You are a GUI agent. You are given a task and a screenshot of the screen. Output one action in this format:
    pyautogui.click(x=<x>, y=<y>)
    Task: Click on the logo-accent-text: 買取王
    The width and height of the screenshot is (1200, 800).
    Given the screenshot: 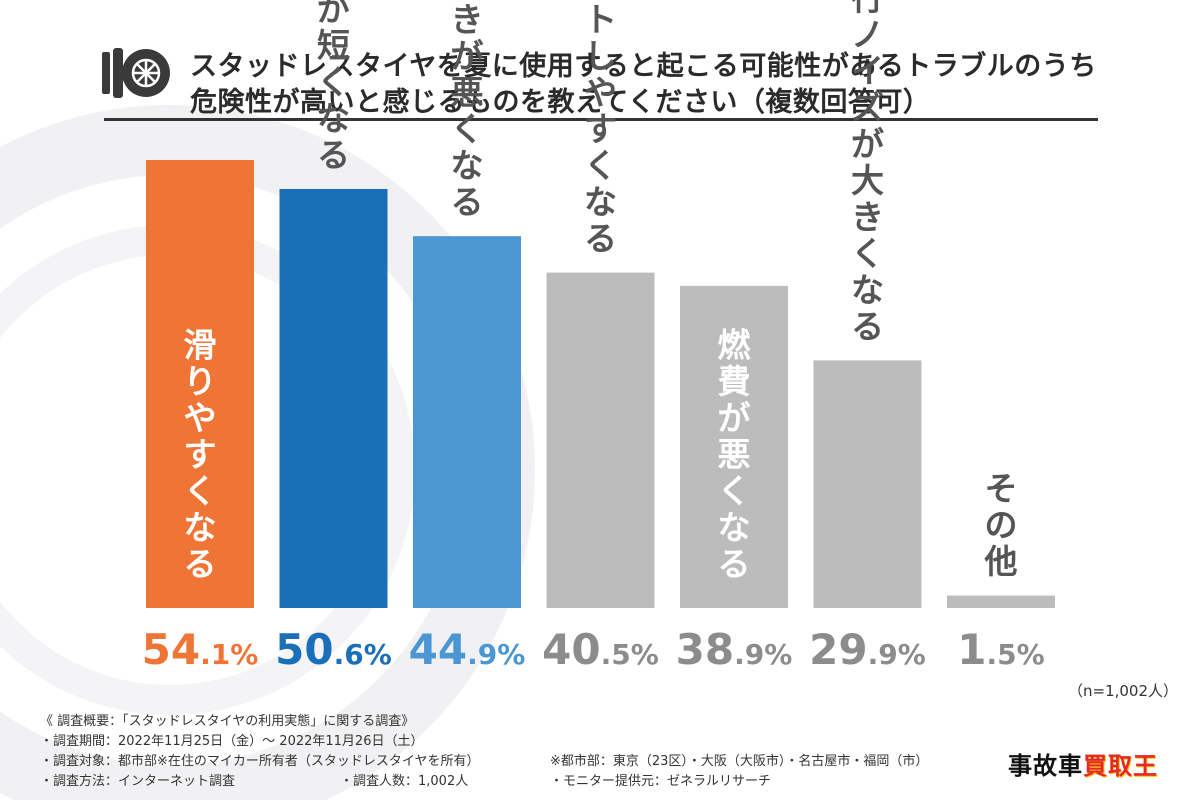 What is the action you would take?
    pyautogui.click(x=1120, y=766)
    